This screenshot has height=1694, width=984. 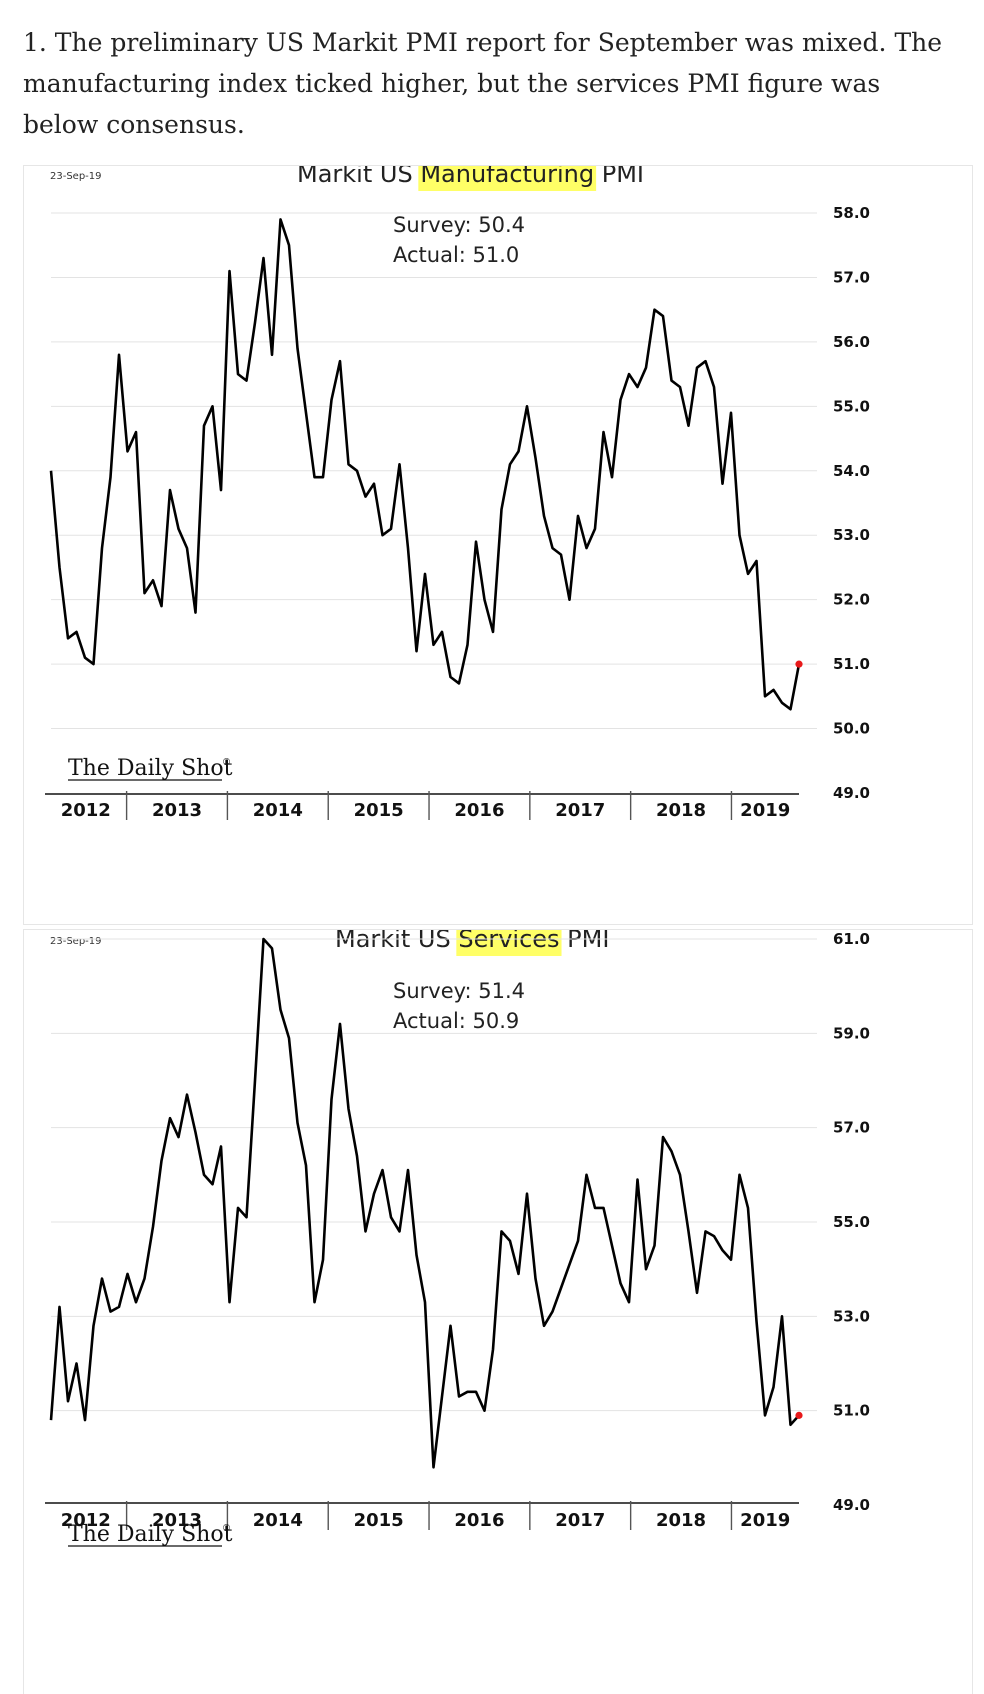 I want to click on y-tick-label: 56.0, so click(x=851, y=342).